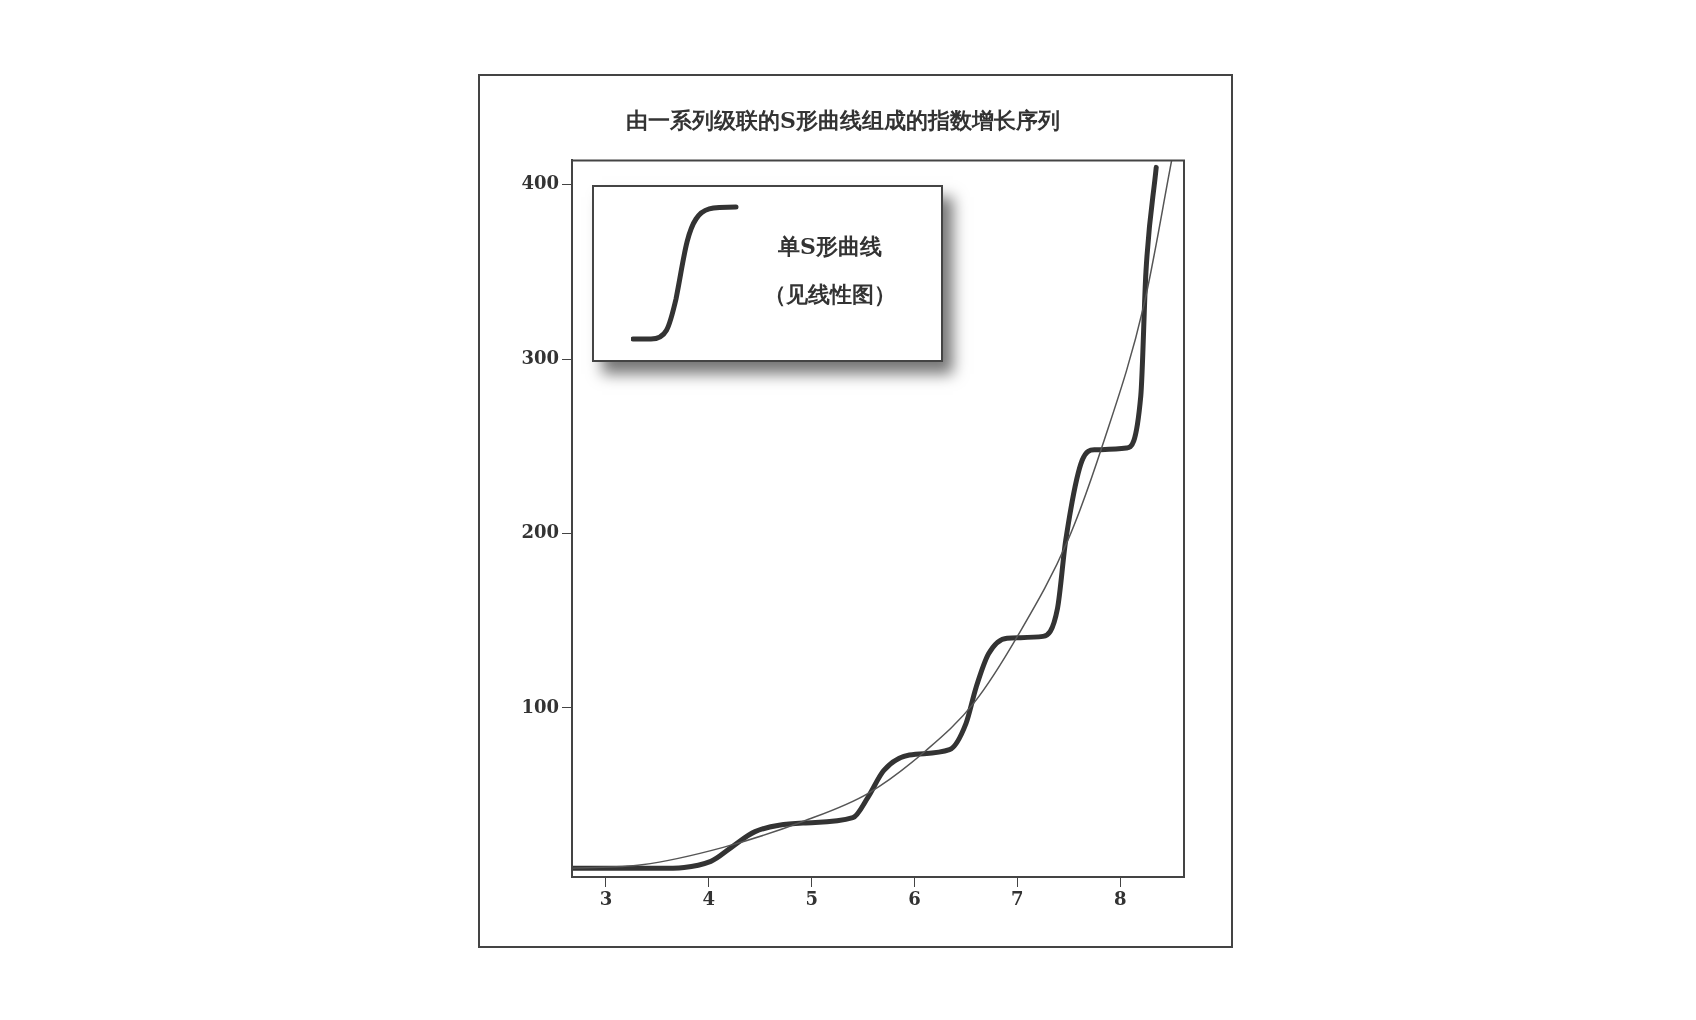 Image resolution: width=1696 pixels, height=1020 pixels. I want to click on y-tick-label: 400, so click(540, 183).